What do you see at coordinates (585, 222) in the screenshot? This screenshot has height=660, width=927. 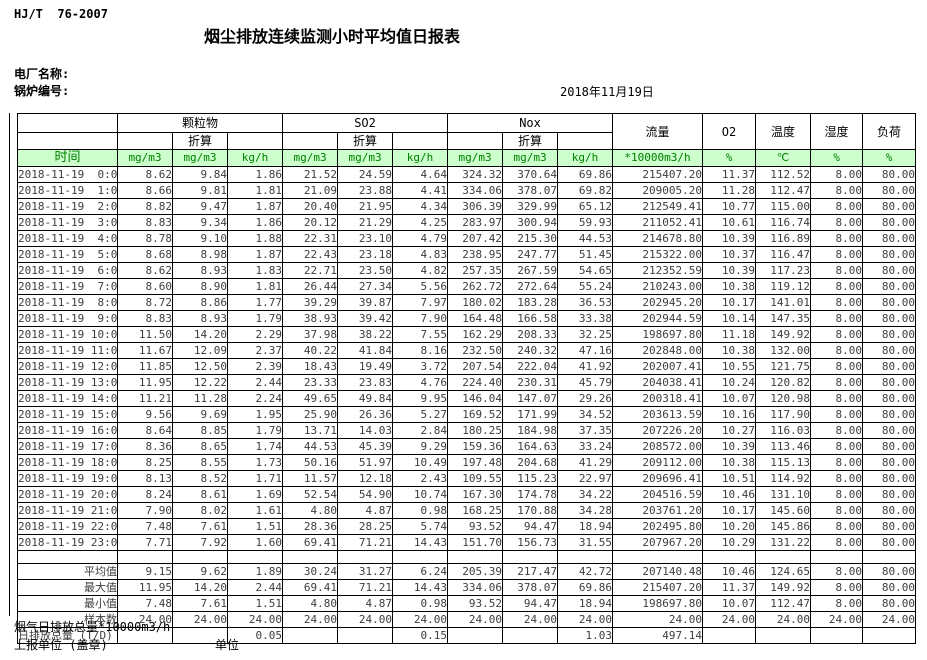 I see `data-cell: 59.93` at bounding box center [585, 222].